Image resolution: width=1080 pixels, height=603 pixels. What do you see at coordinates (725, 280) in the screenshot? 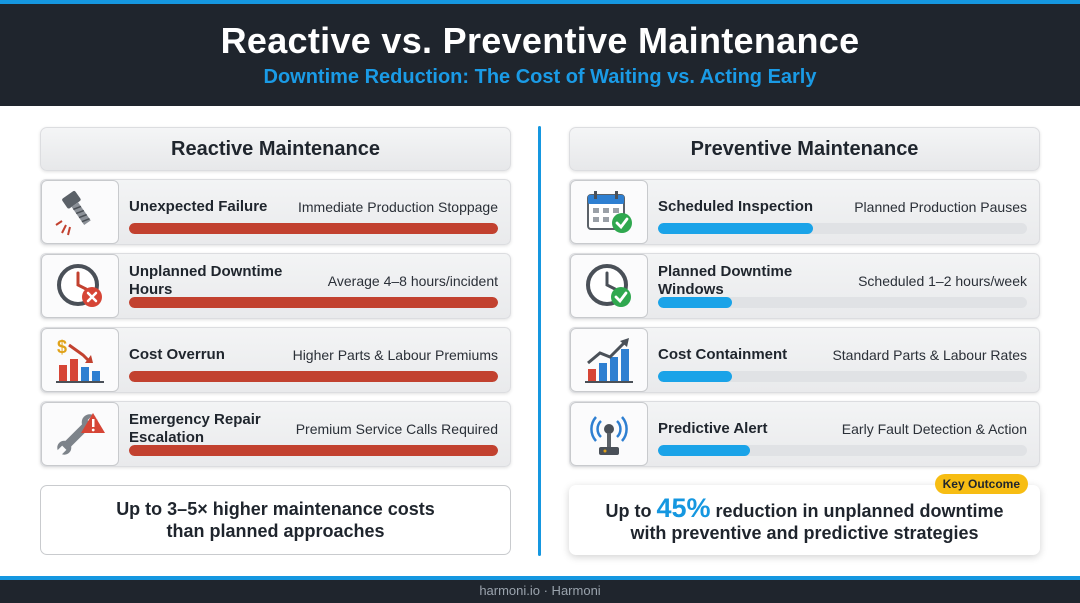
I see `card-label: Planned Downtime Windows` at bounding box center [725, 280].